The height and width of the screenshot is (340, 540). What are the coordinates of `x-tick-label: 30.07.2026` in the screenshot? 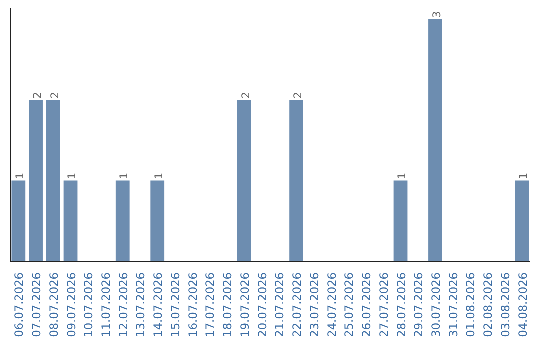 It's located at (435, 305).